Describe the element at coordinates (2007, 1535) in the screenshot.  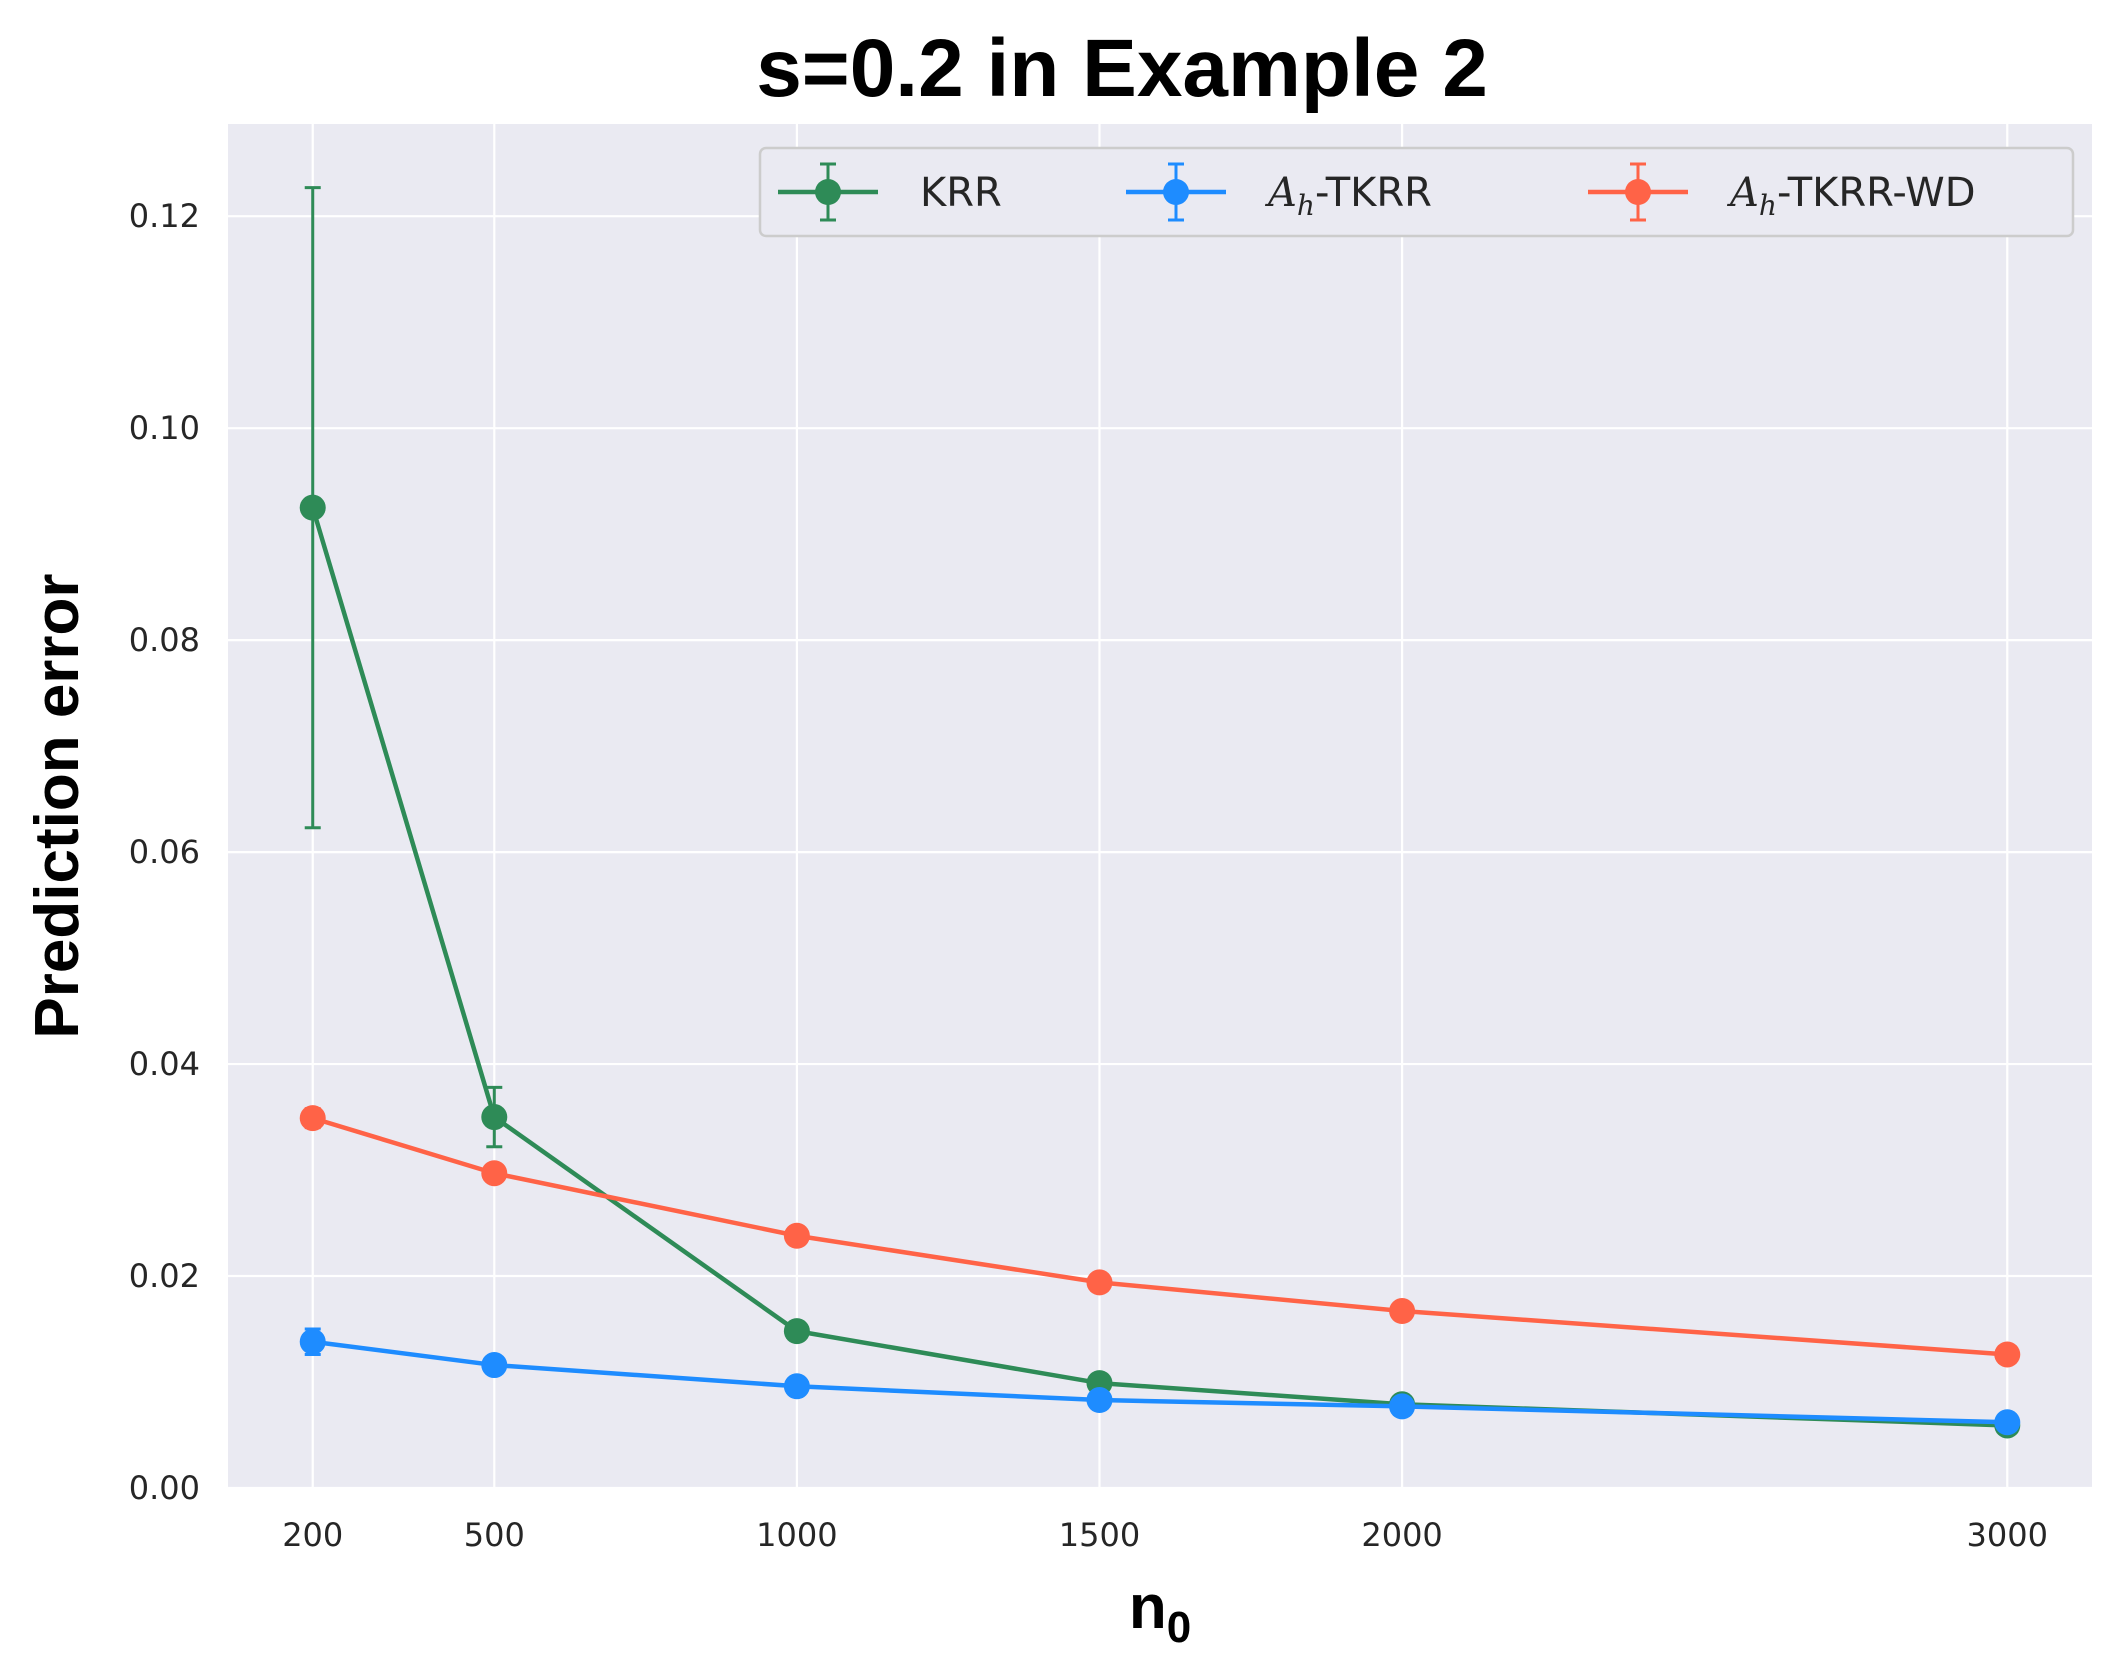
I see `x-tick-label: 3000` at that location.